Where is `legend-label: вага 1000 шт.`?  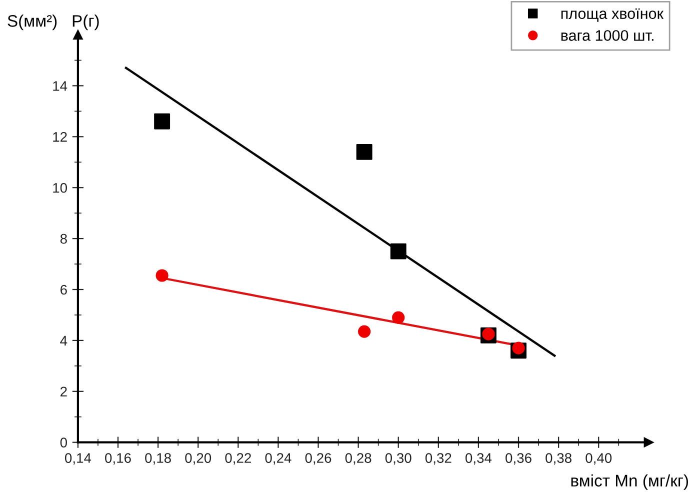
legend-label: вага 1000 шт. is located at coordinates (607, 35).